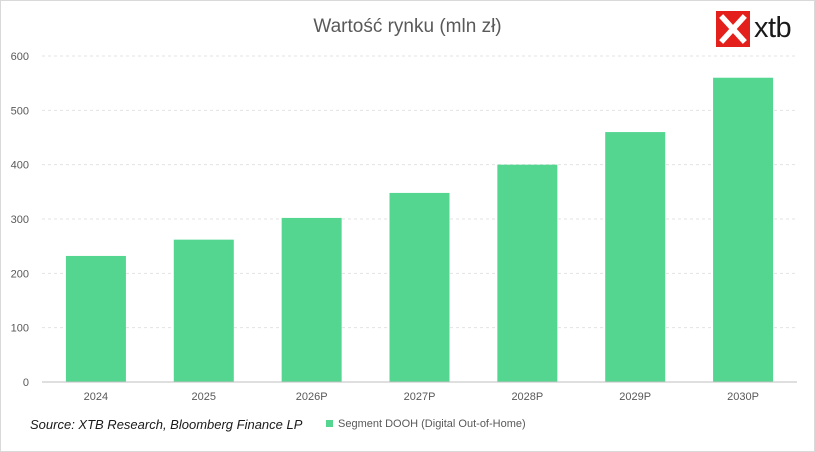 This screenshot has width=815, height=452. Describe the element at coordinates (773, 28) in the screenshot. I see `logo-wordmark: xtb` at that location.